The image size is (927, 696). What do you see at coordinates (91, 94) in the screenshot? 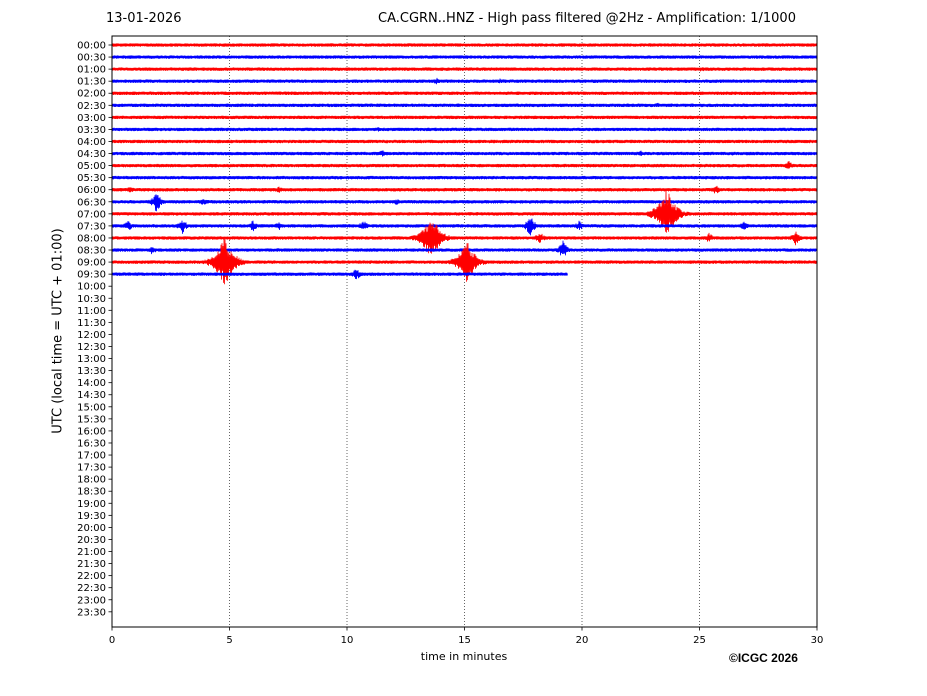
I see `y-tick-label: 02:00` at bounding box center [91, 94].